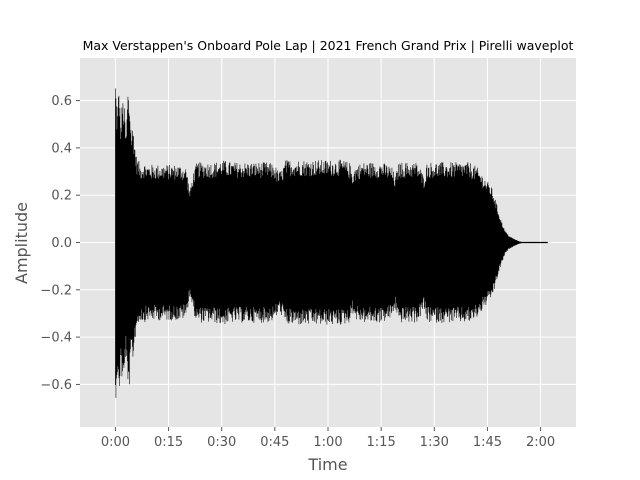 Image resolution: width=640 pixels, height=480 pixels. Describe the element at coordinates (434, 442) in the screenshot. I see `x-tick-label: 1:30` at that location.